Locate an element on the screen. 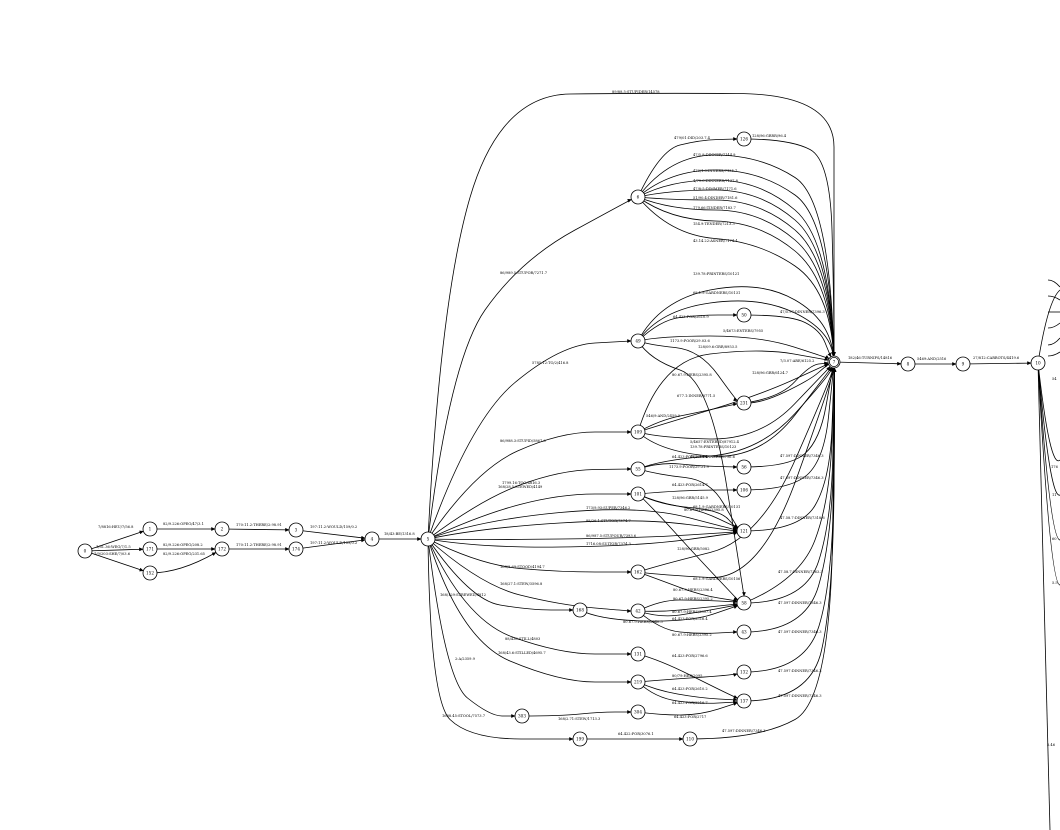  edge-e5_49: 5785.12:TO/2/416.8 is located at coordinates (529, 439).